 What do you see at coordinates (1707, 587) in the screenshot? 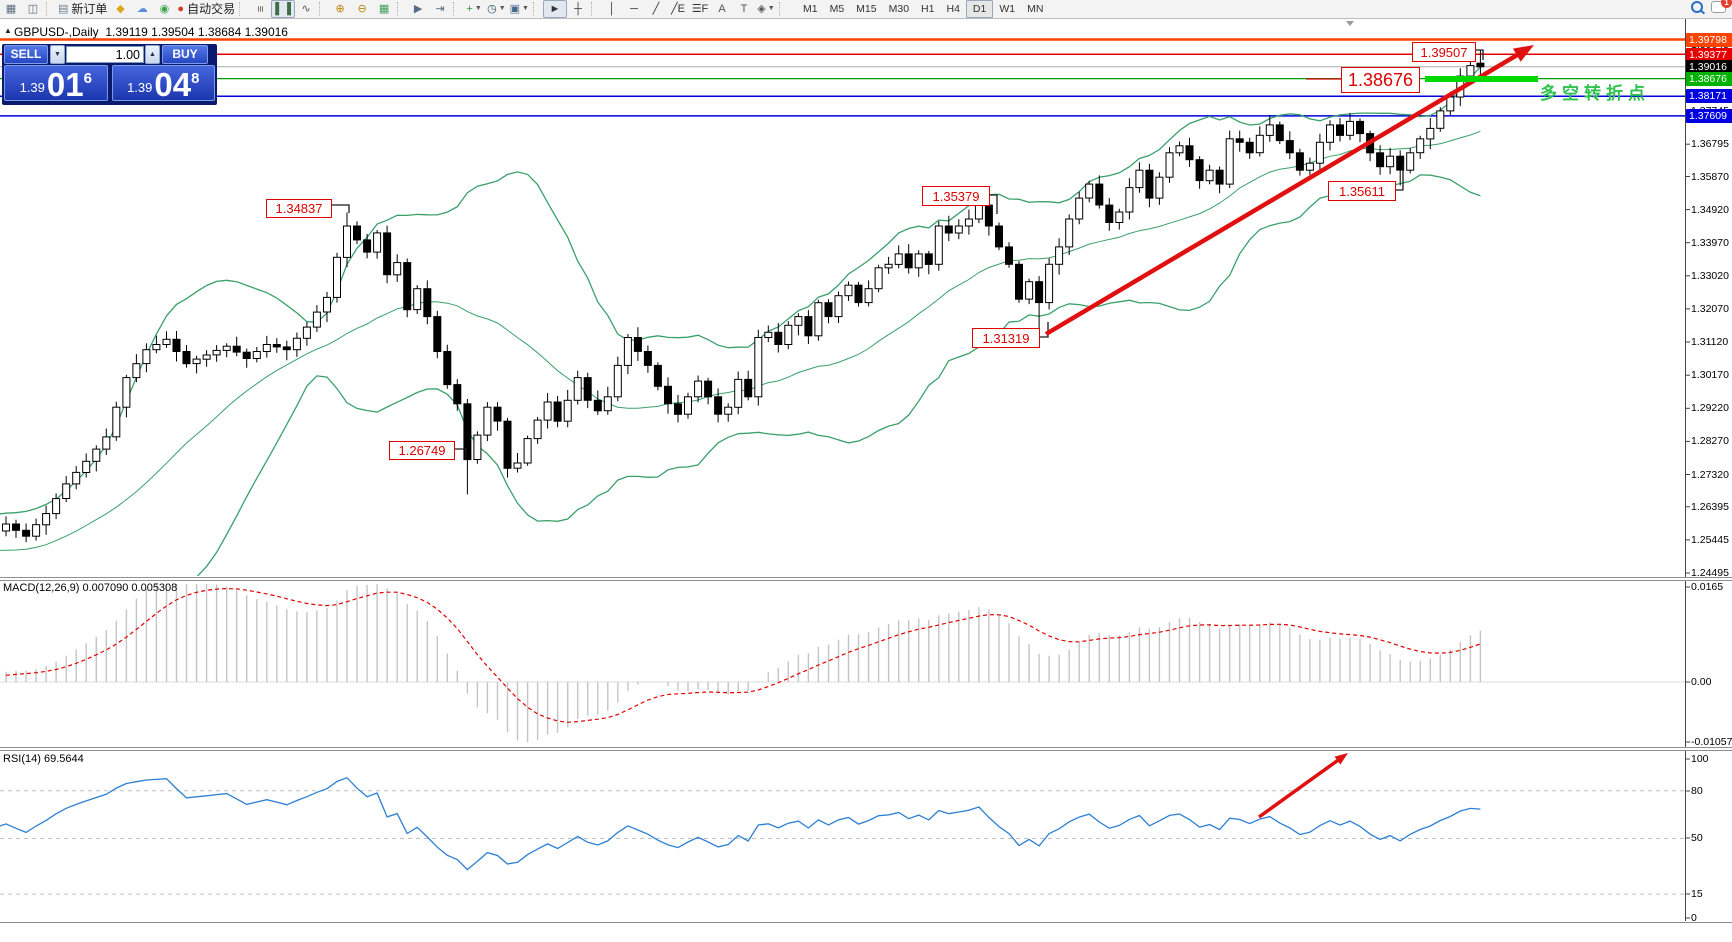
I see `axis-price-label: 0.0165` at bounding box center [1707, 587].